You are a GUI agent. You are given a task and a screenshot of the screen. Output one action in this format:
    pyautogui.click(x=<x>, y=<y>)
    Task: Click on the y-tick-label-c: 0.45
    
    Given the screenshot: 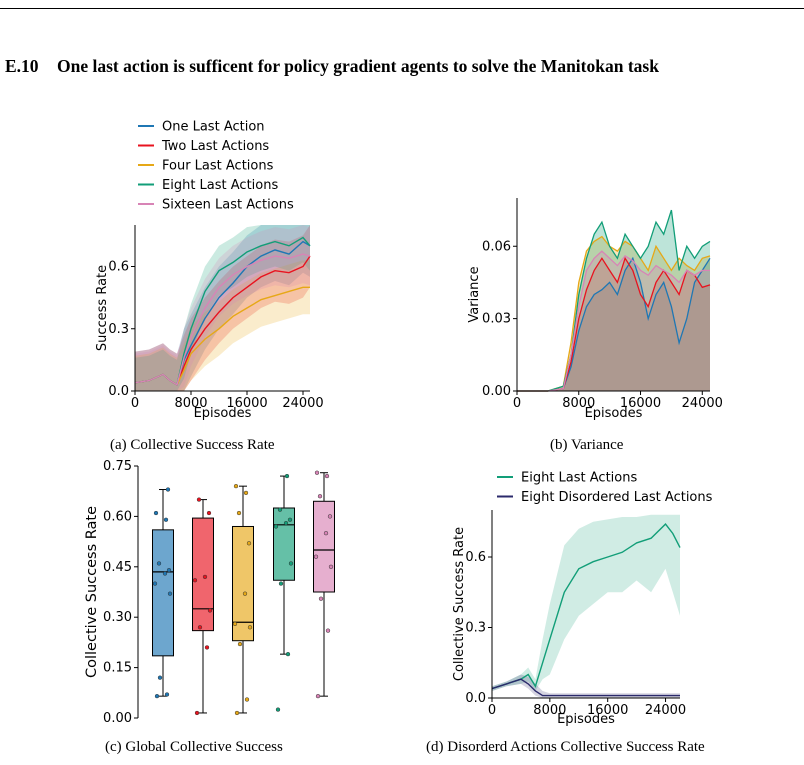 What is the action you would take?
    pyautogui.click(x=117, y=567)
    